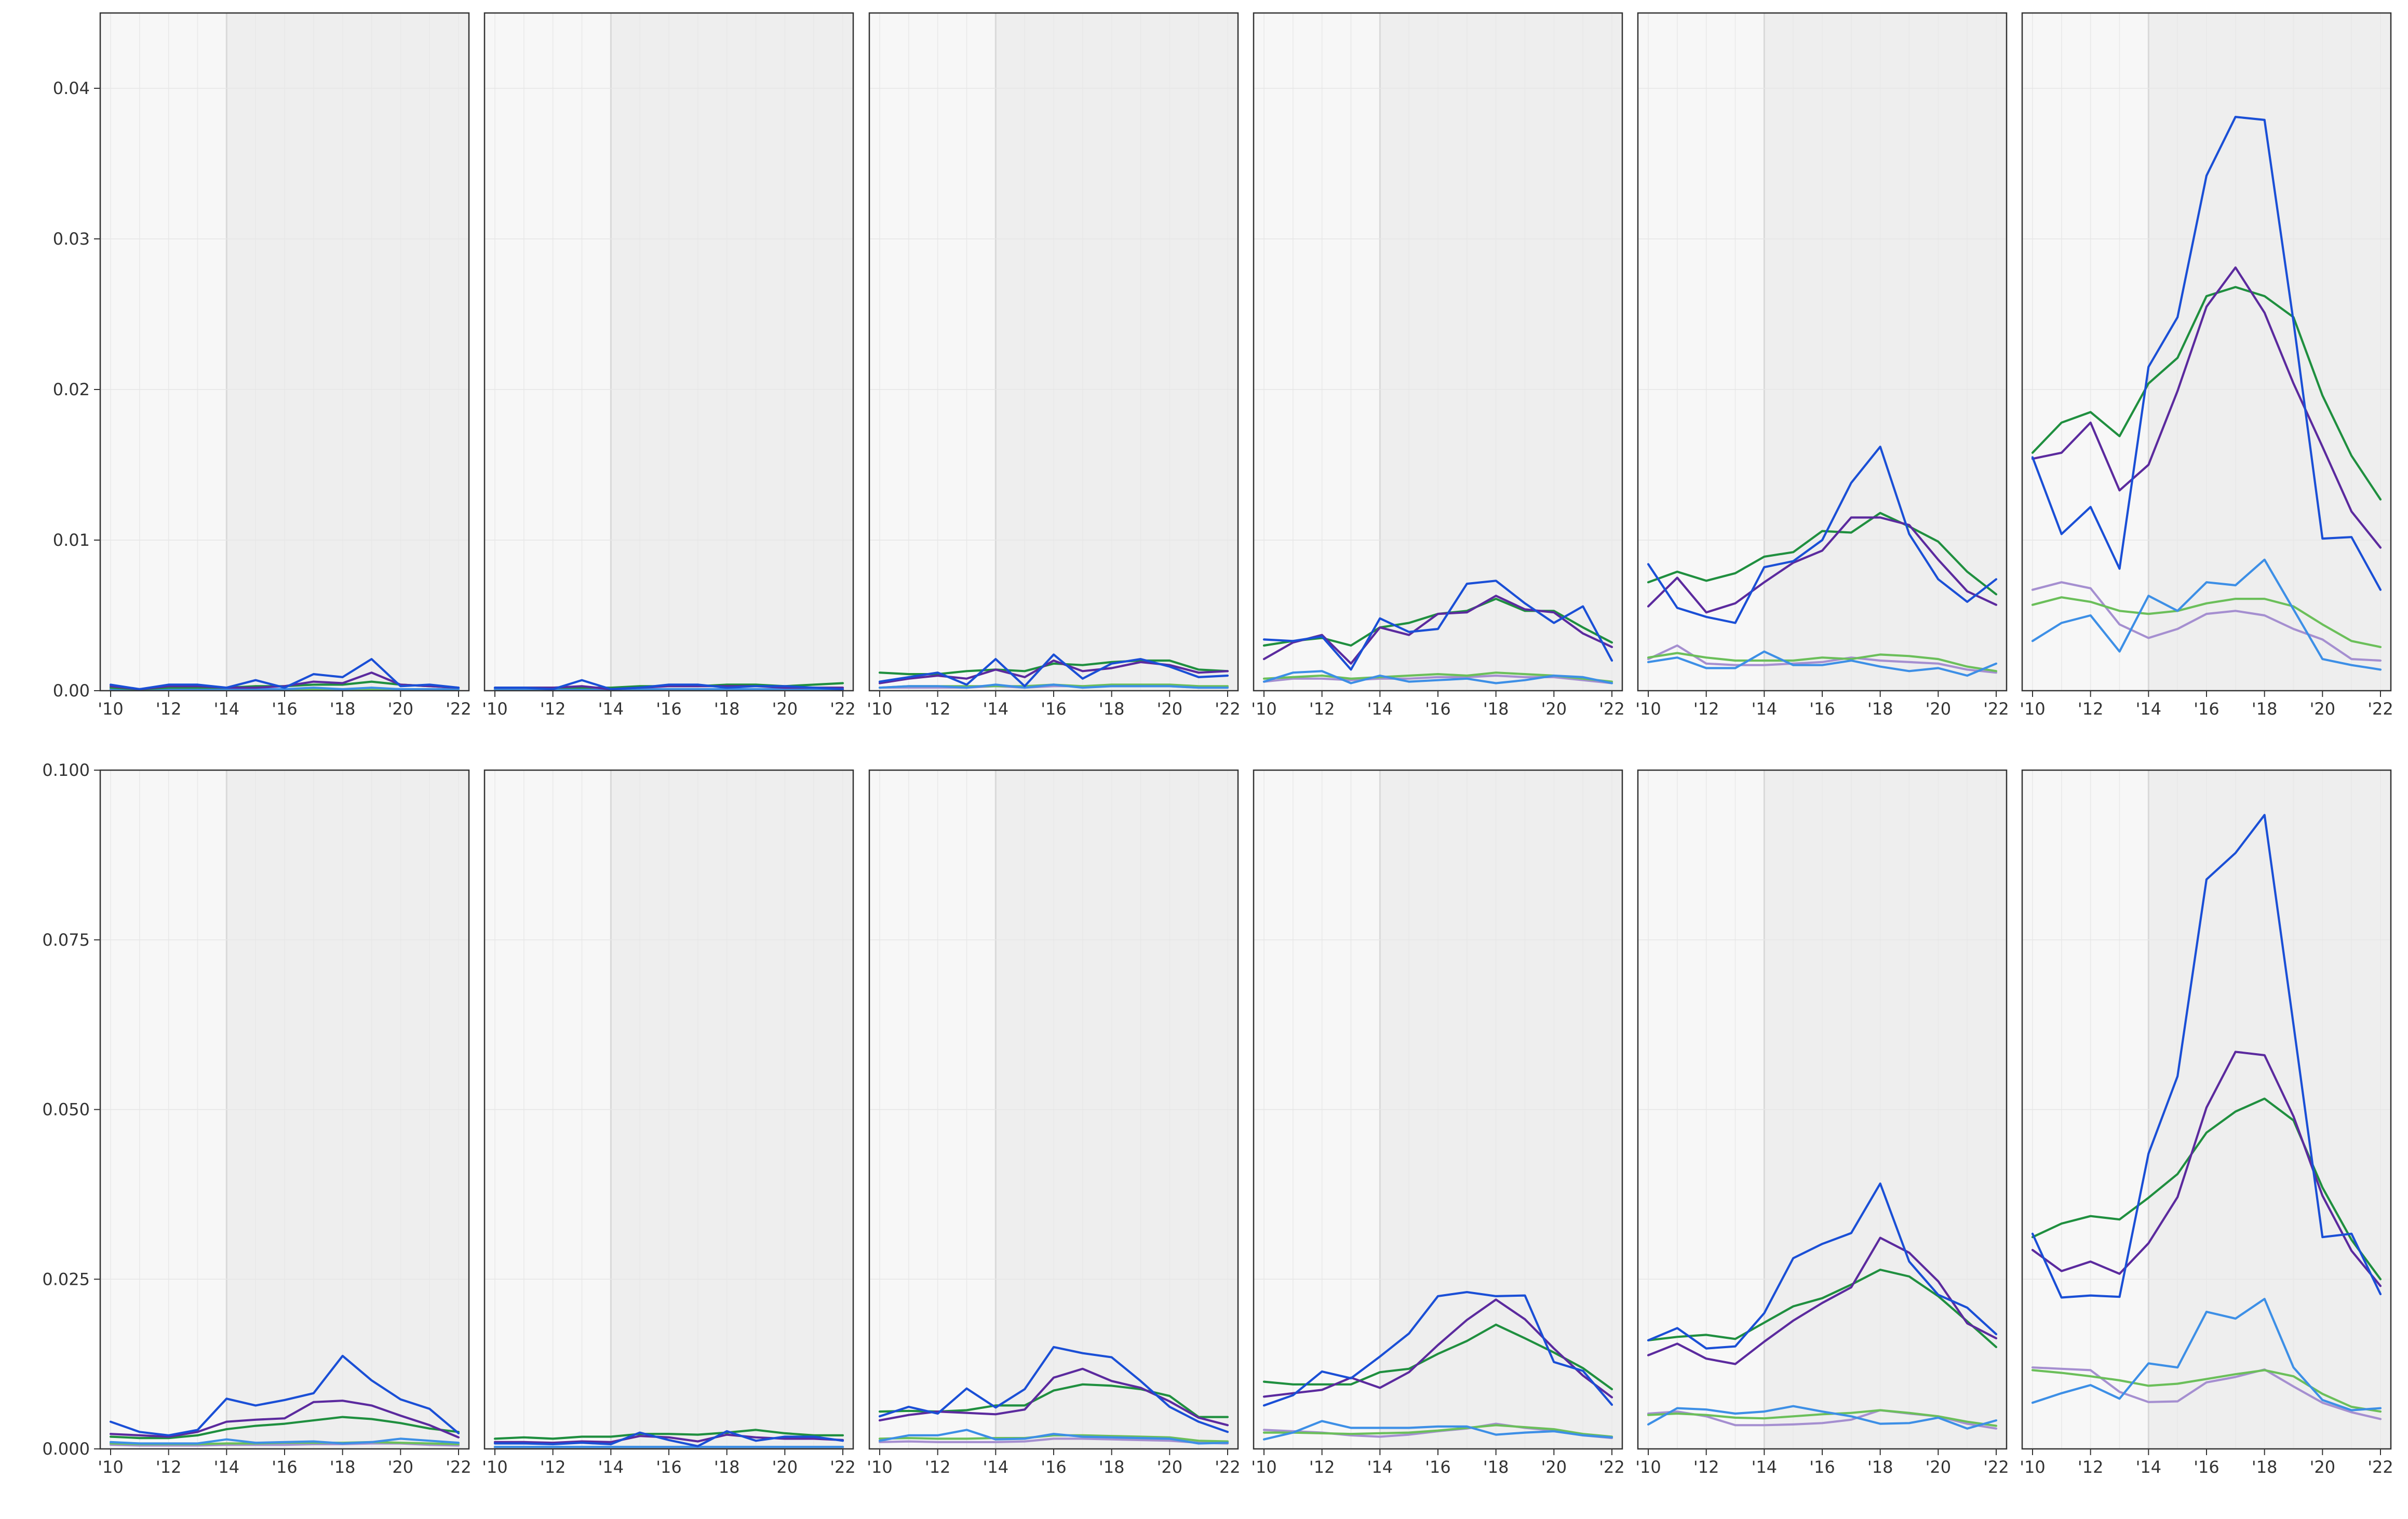 The image size is (2408, 1519). Describe the element at coordinates (66, 1449) in the screenshot. I see `y-tick-label: 0.000` at that location.